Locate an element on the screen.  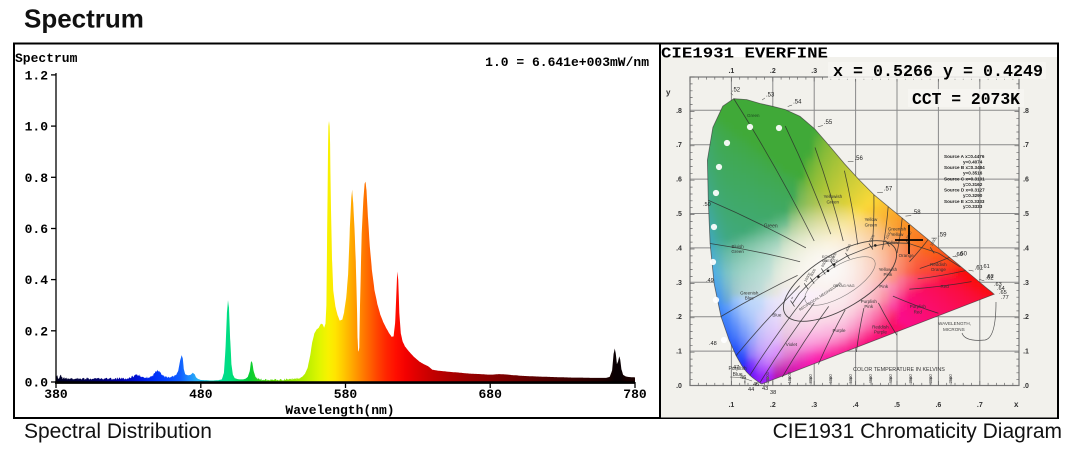
svg-text: 3000 is located at coordinates (930, 379).